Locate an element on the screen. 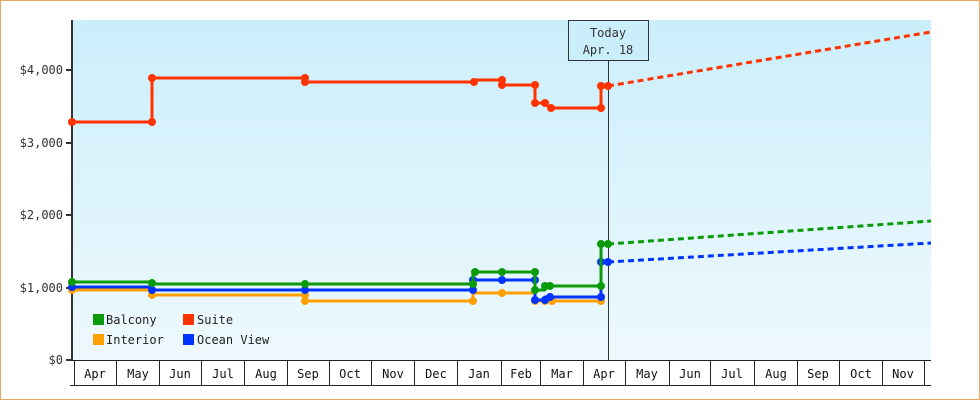 Image resolution: width=980 pixels, height=400 pixels. today-marker-box is located at coordinates (608, 40).